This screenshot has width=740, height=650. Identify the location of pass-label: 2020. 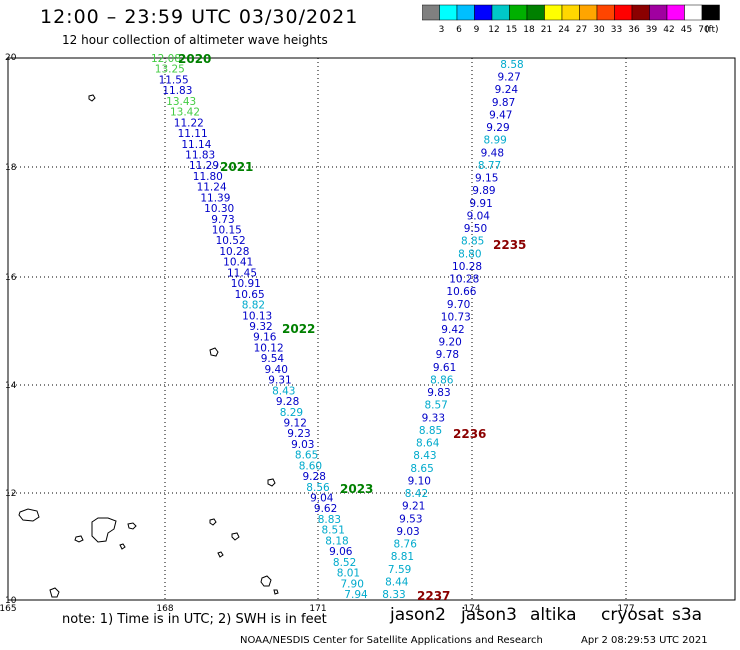
(194, 59).